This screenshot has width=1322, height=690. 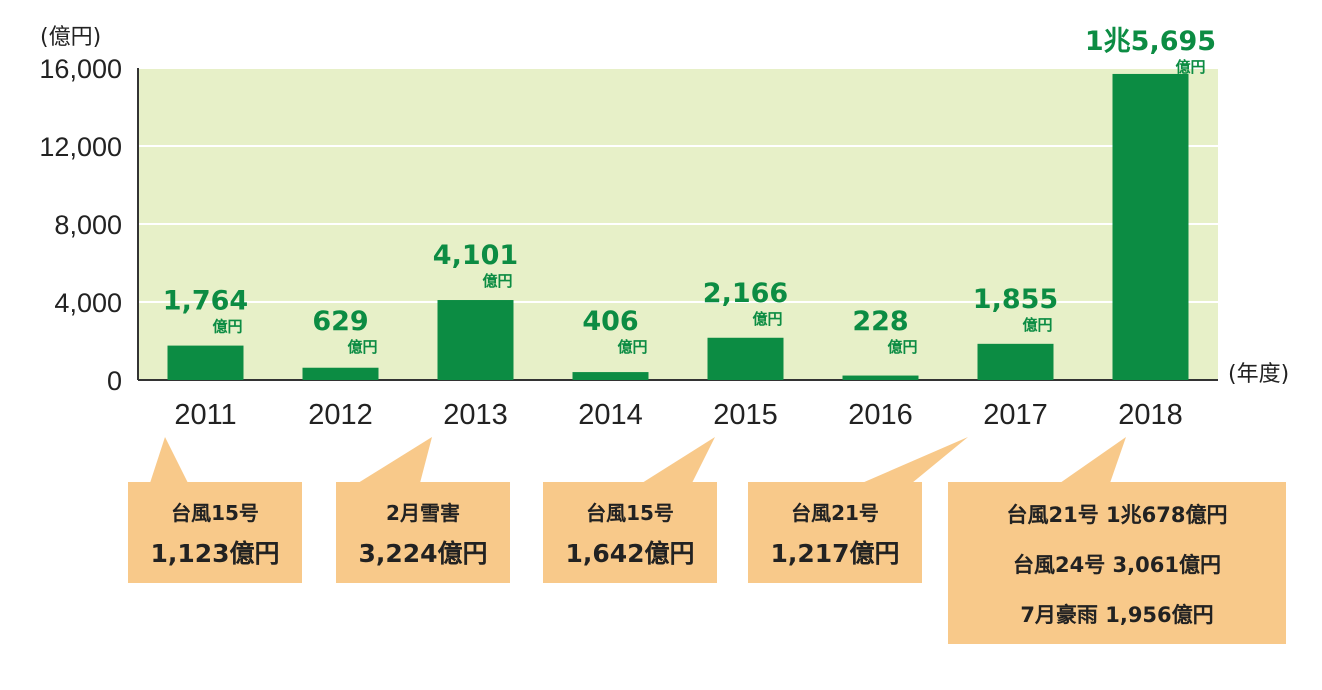 I want to click on callout-amount: 3,224億円, so click(x=422, y=553).